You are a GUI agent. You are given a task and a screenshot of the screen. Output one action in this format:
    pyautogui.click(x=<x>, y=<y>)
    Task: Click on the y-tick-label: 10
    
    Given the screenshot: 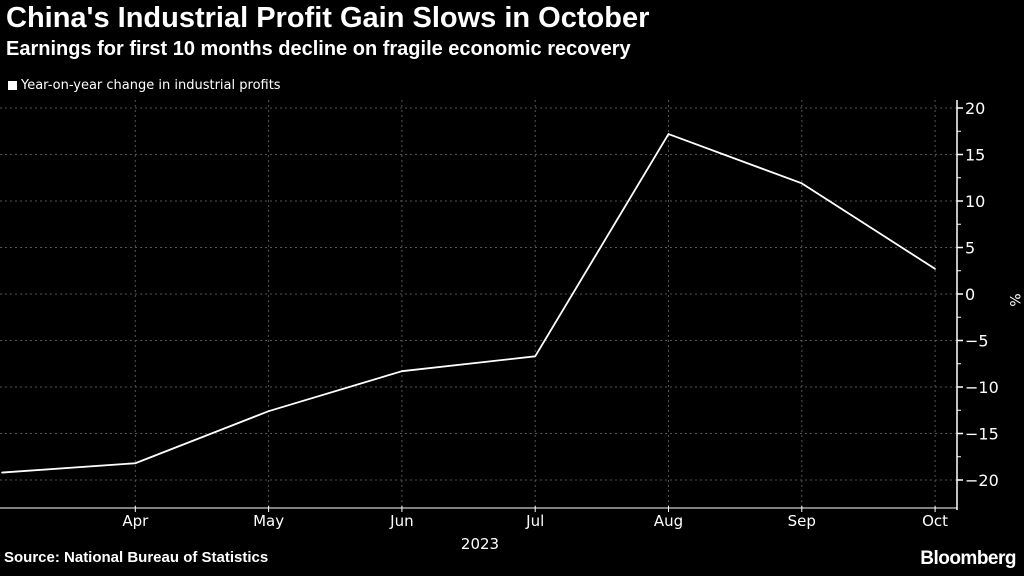 What is the action you would take?
    pyautogui.click(x=975, y=201)
    